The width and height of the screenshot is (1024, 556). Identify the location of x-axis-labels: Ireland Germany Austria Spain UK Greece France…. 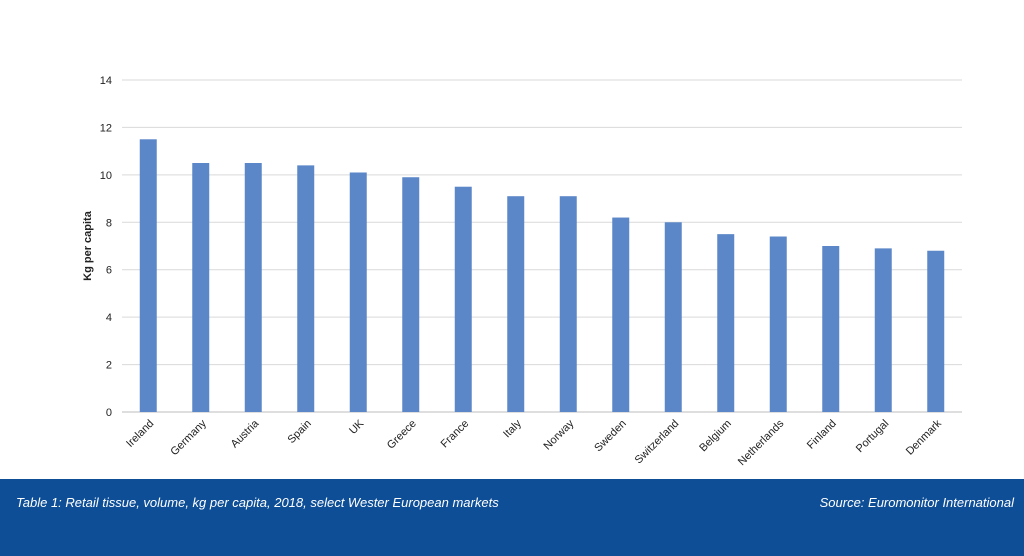
(534, 442).